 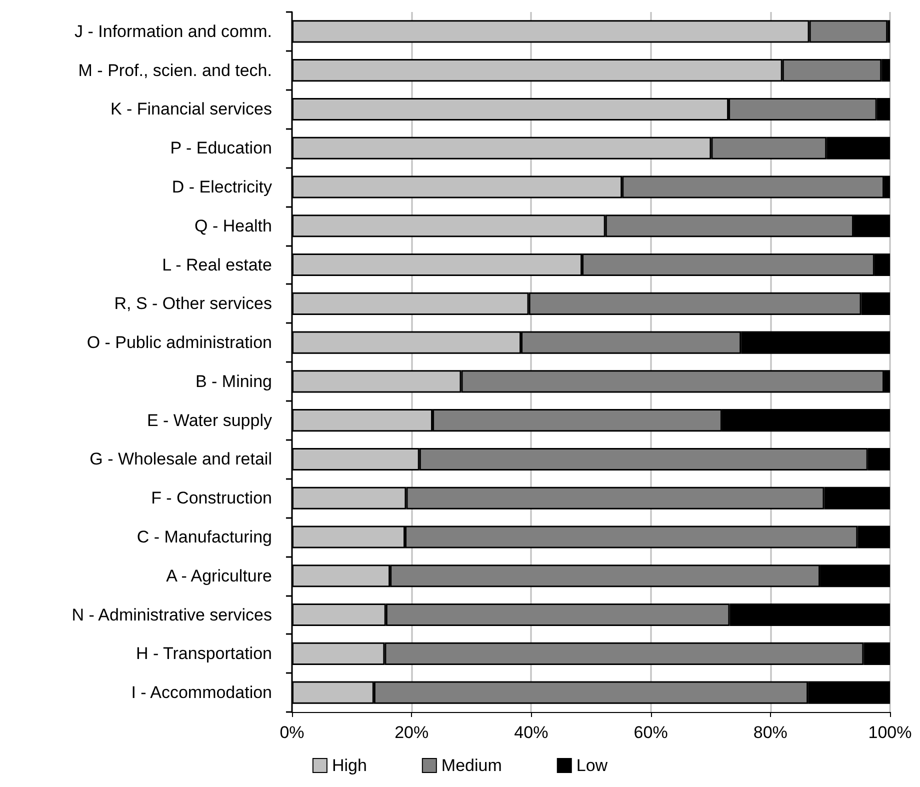 What do you see at coordinates (211, 498) in the screenshot?
I see `y-tick-label: F - Construction` at bounding box center [211, 498].